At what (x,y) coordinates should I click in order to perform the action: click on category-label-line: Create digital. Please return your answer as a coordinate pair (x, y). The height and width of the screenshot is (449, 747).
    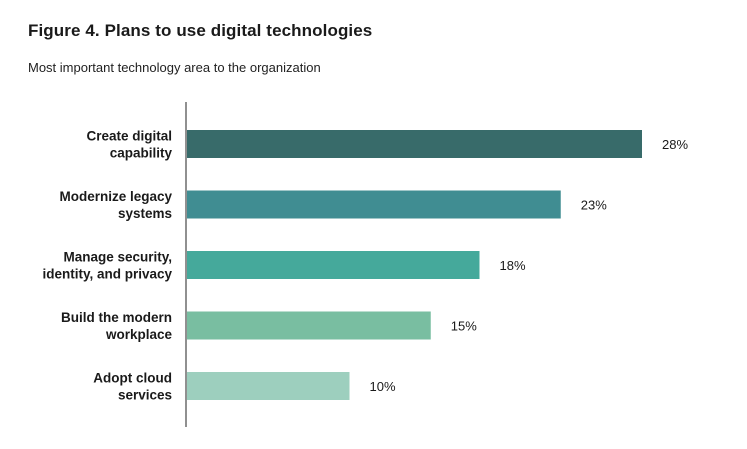
    Looking at the image, I should click on (129, 136).